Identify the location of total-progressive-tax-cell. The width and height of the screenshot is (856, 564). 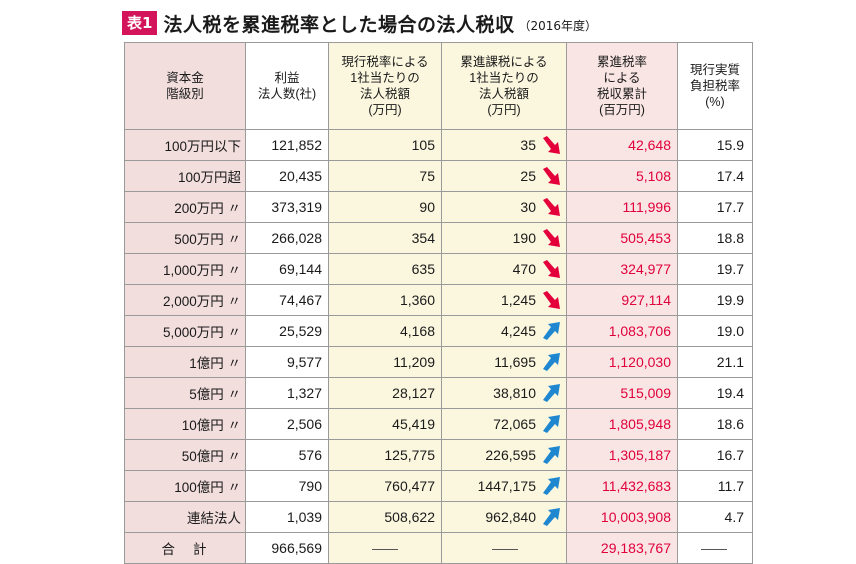
(504, 548).